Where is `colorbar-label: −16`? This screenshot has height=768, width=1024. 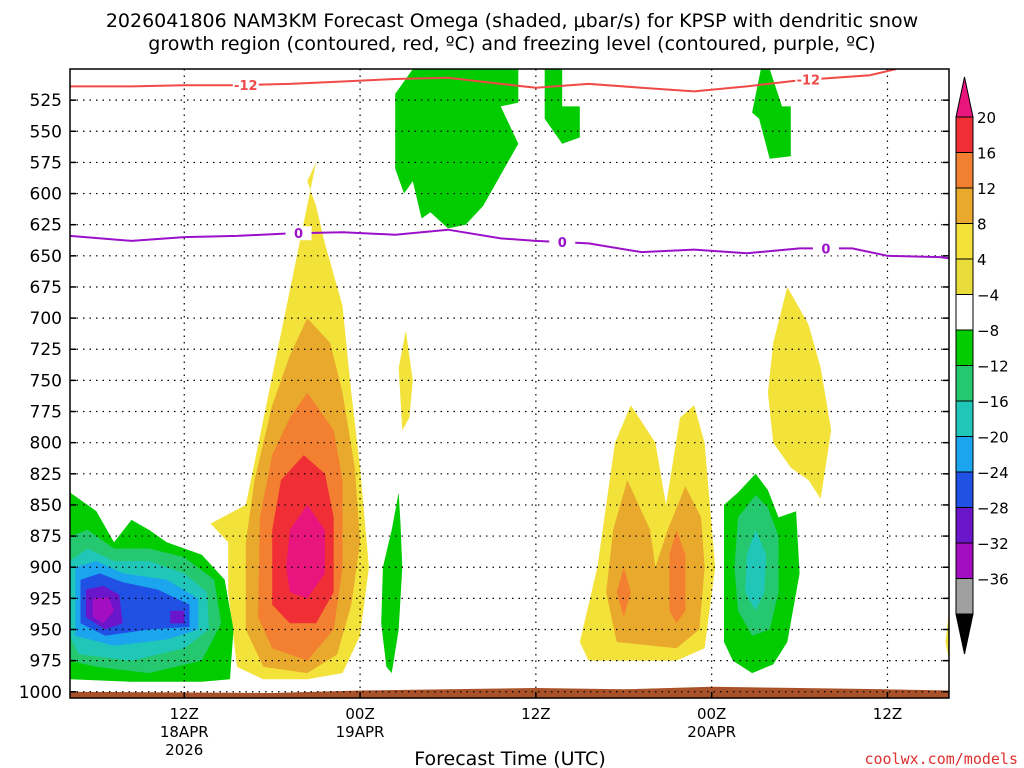 colorbar-label: −16 is located at coordinates (993, 402).